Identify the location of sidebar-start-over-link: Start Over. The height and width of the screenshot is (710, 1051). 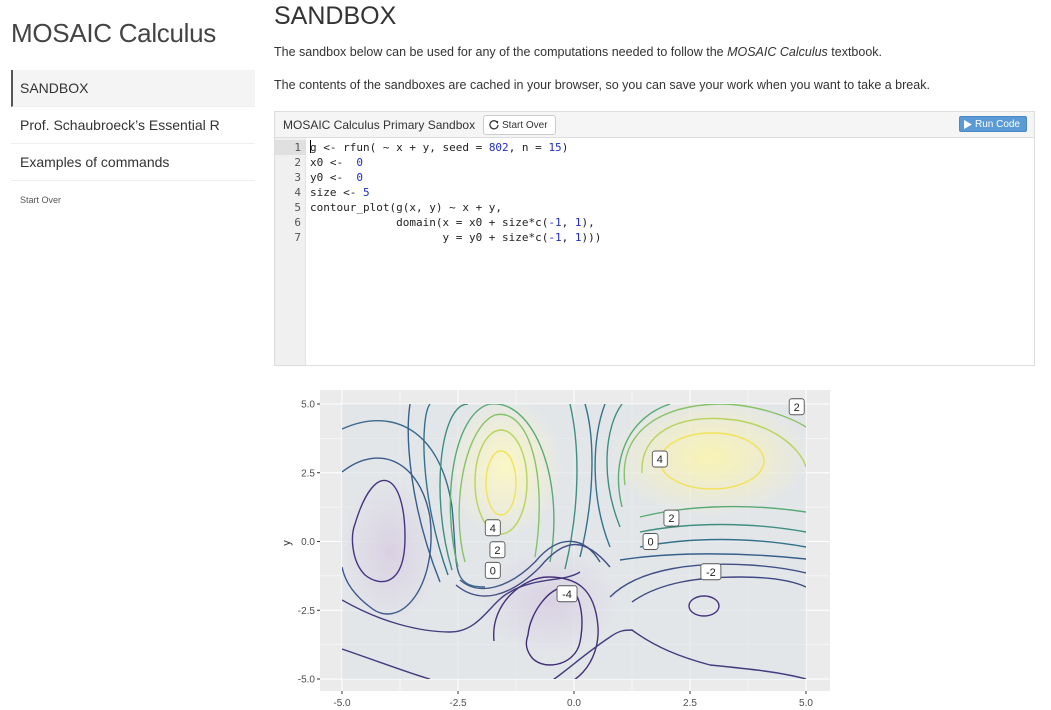
(41, 200).